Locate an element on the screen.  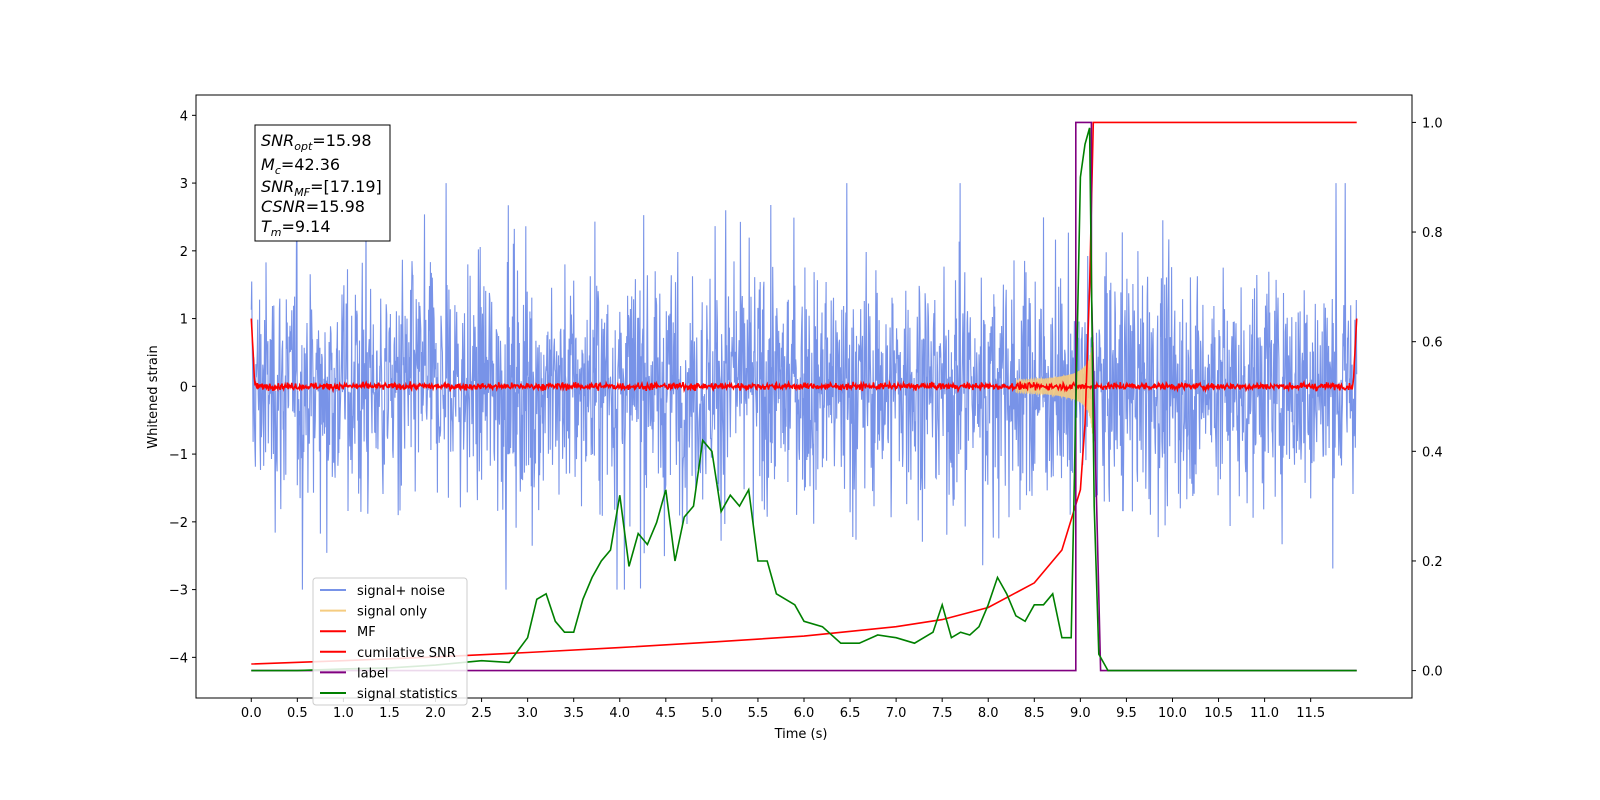
y2-tick-label: 0.4 is located at coordinates (1432, 452).